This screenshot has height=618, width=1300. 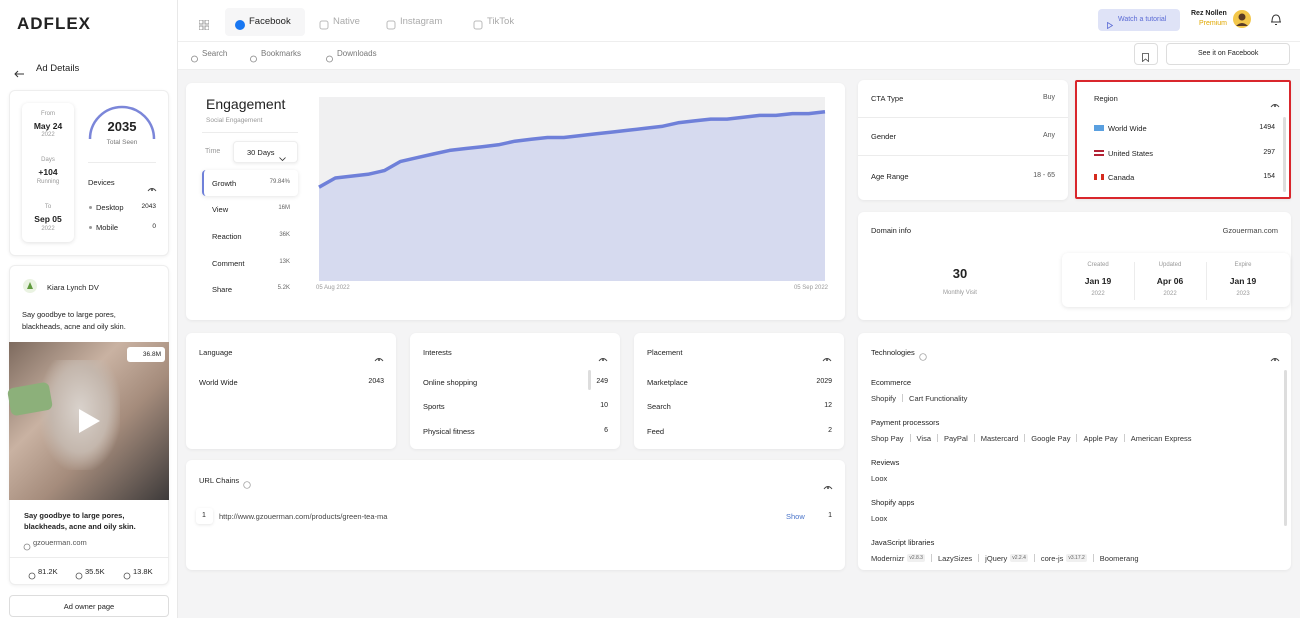 What do you see at coordinates (48, 571) in the screenshot?
I see `stat-likes: 81.2K` at bounding box center [48, 571].